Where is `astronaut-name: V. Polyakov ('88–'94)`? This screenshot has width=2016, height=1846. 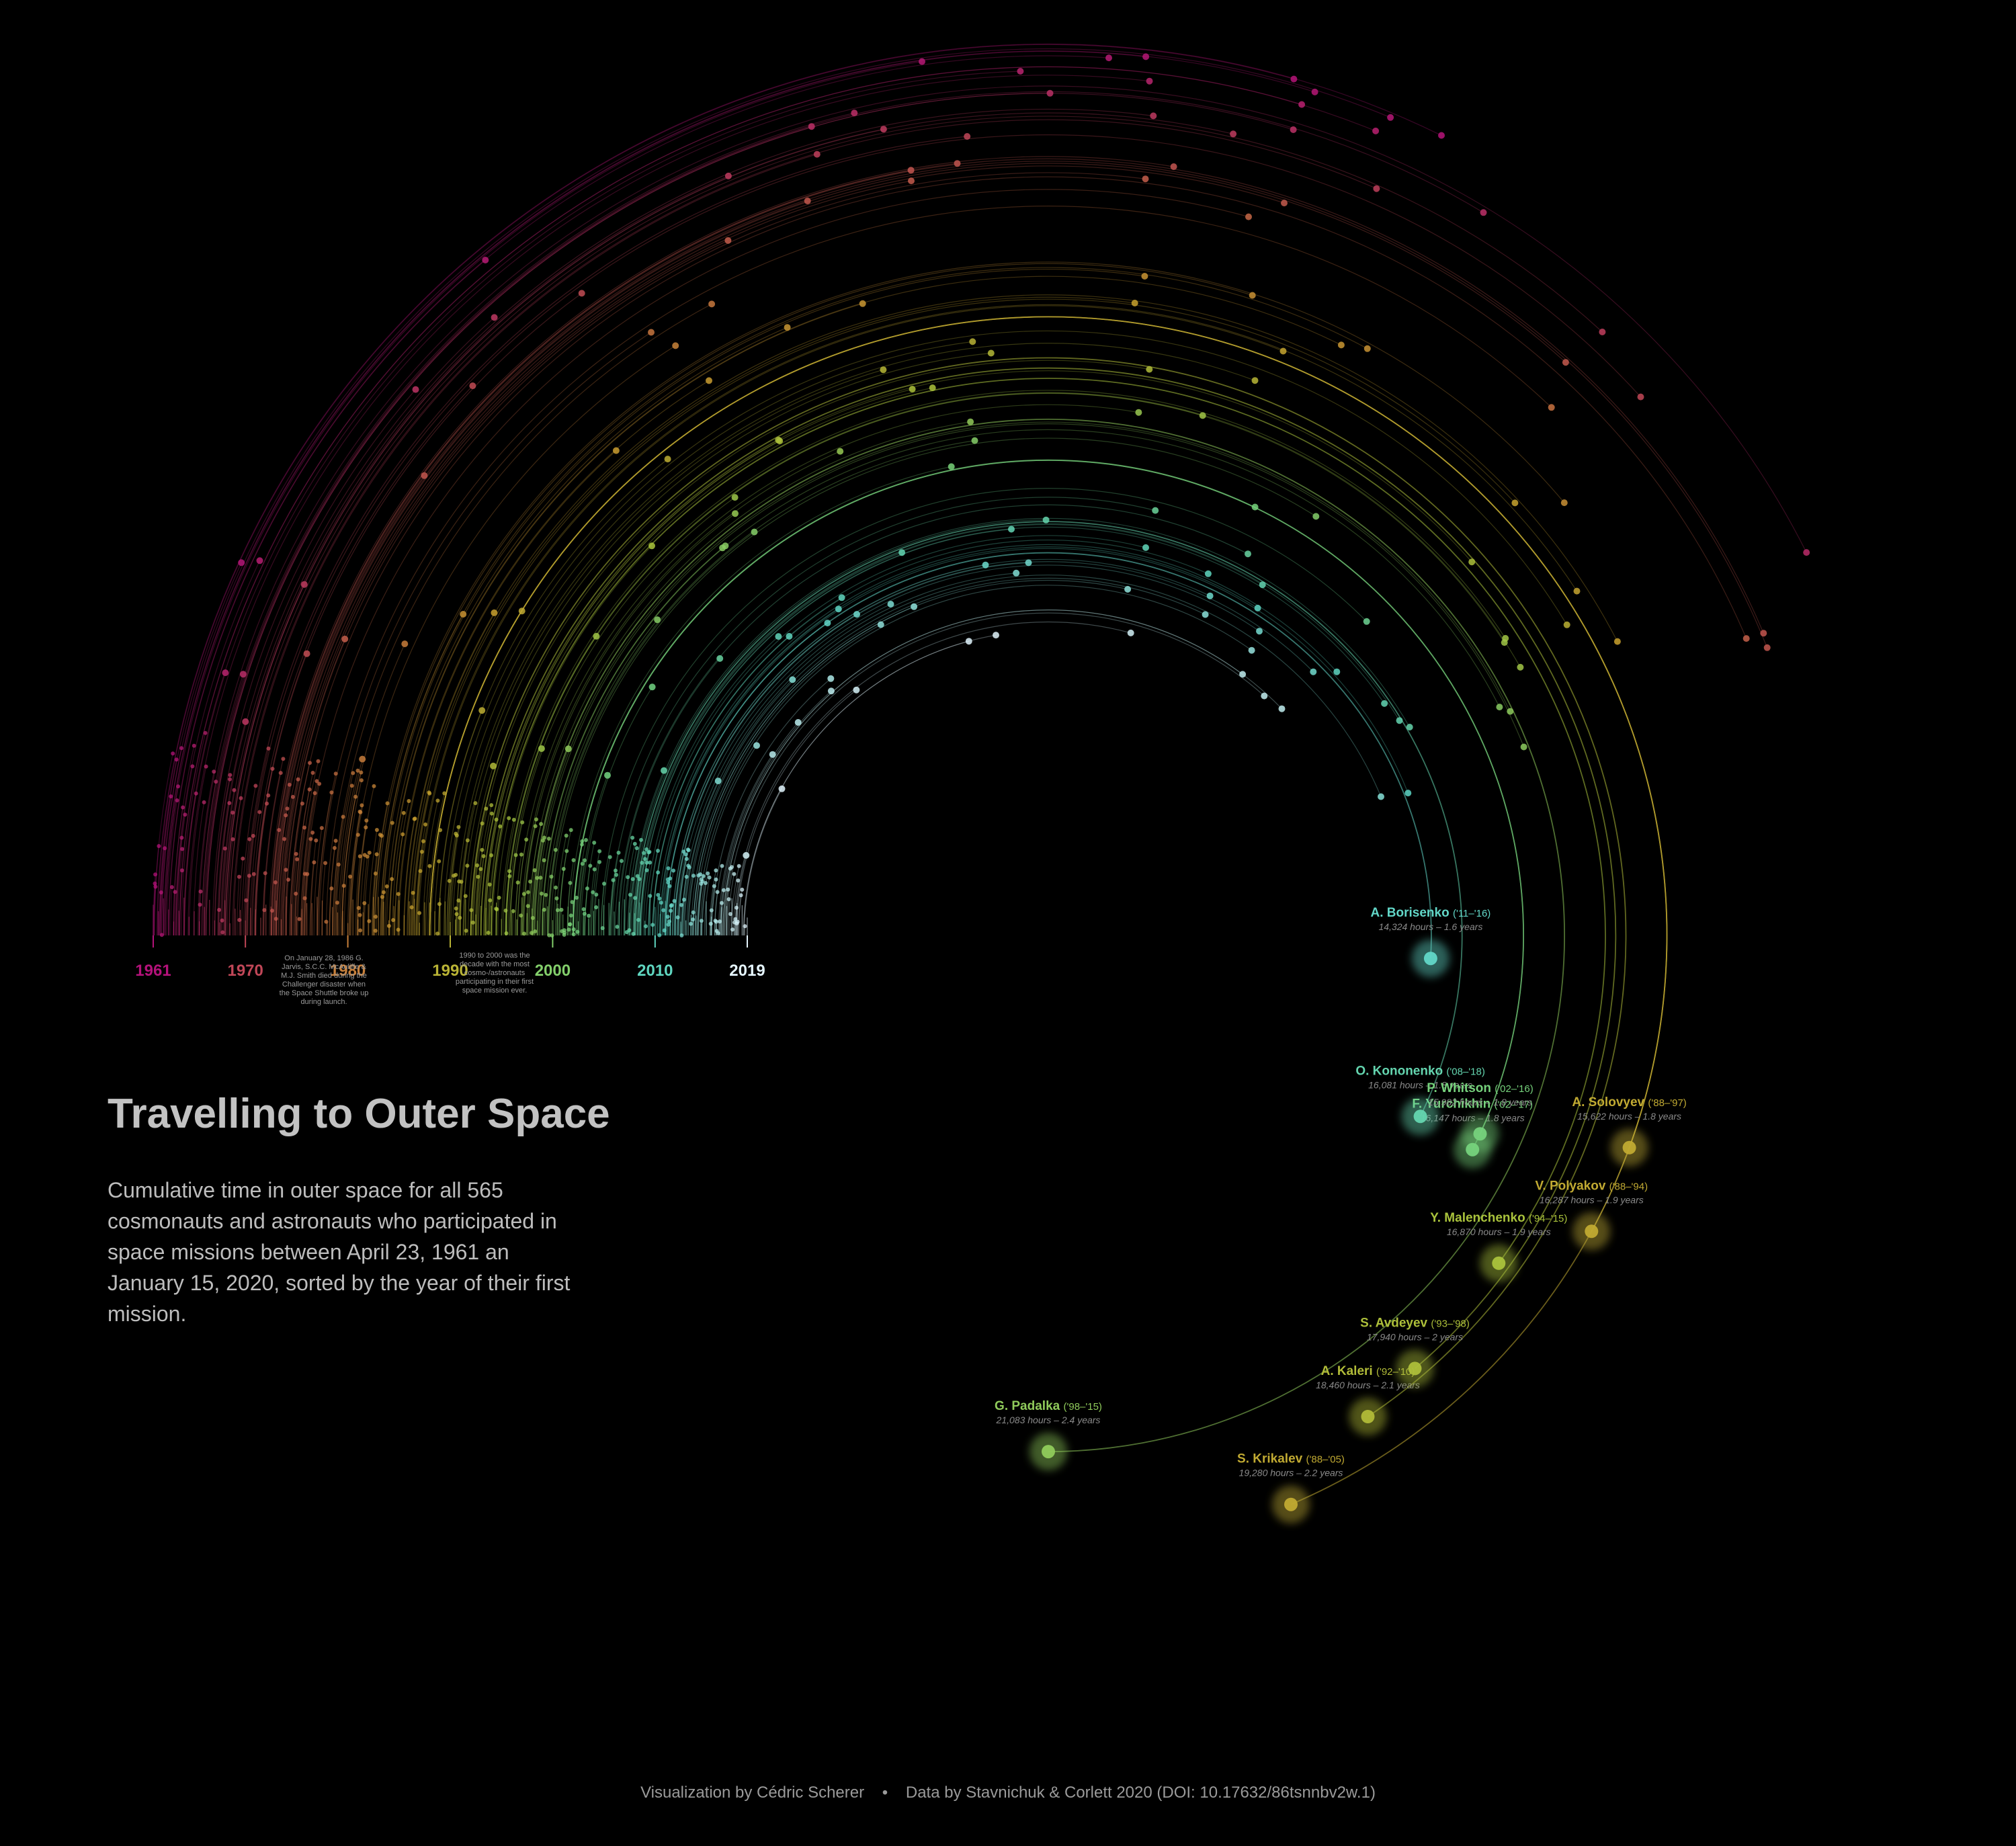
astronaut-name: V. Polyakov ('88–'94) is located at coordinates (1592, 1186).